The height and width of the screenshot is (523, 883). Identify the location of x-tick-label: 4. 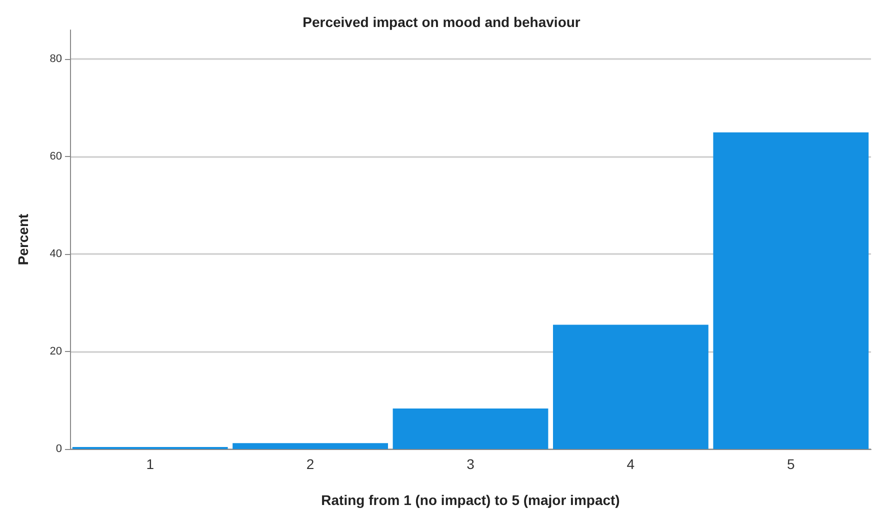
(630, 464).